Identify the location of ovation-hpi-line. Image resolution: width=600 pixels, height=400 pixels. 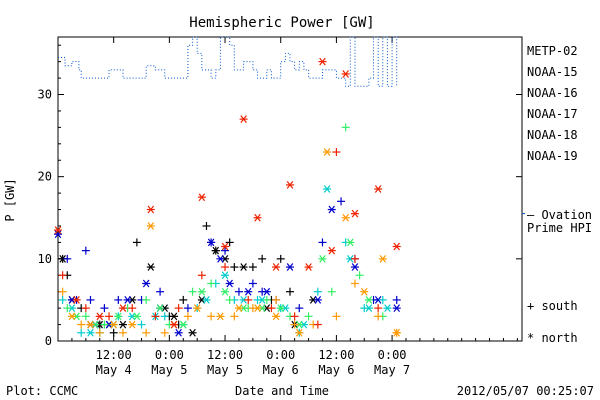
(228, 61).